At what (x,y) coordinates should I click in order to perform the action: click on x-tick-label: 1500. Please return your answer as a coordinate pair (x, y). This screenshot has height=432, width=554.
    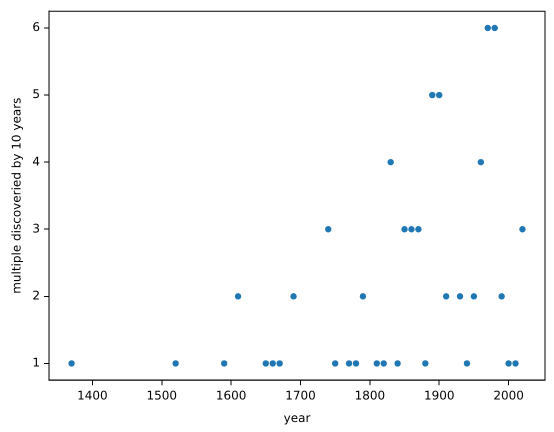
    Looking at the image, I should click on (162, 395).